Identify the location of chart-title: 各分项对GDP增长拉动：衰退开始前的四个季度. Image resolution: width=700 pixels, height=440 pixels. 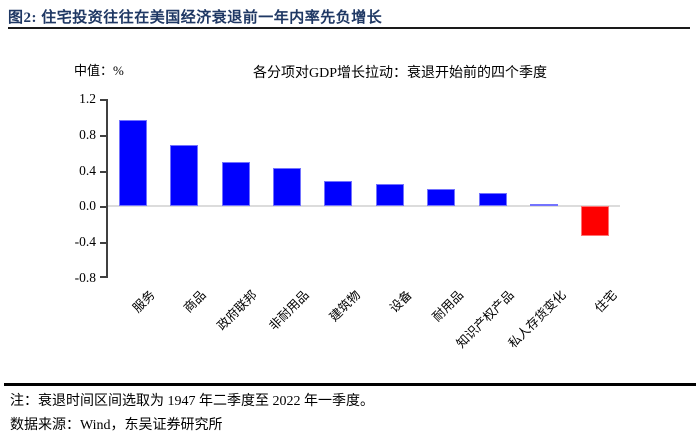
(399, 73).